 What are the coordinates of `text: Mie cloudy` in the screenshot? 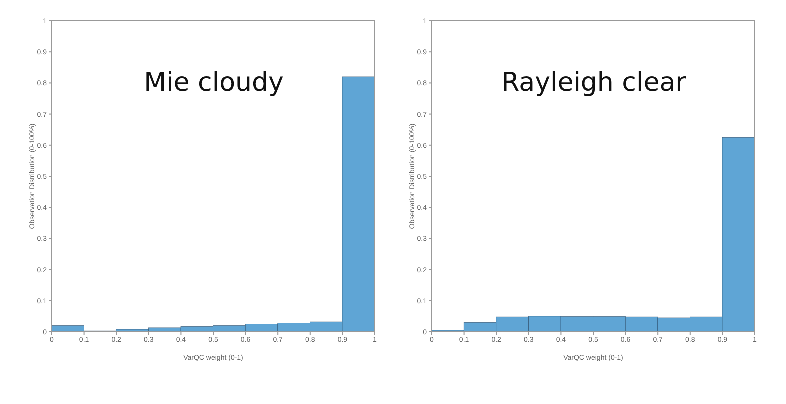 It's located at (214, 83).